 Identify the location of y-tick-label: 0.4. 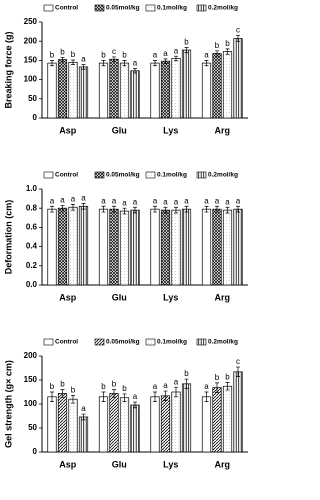
(32, 246).